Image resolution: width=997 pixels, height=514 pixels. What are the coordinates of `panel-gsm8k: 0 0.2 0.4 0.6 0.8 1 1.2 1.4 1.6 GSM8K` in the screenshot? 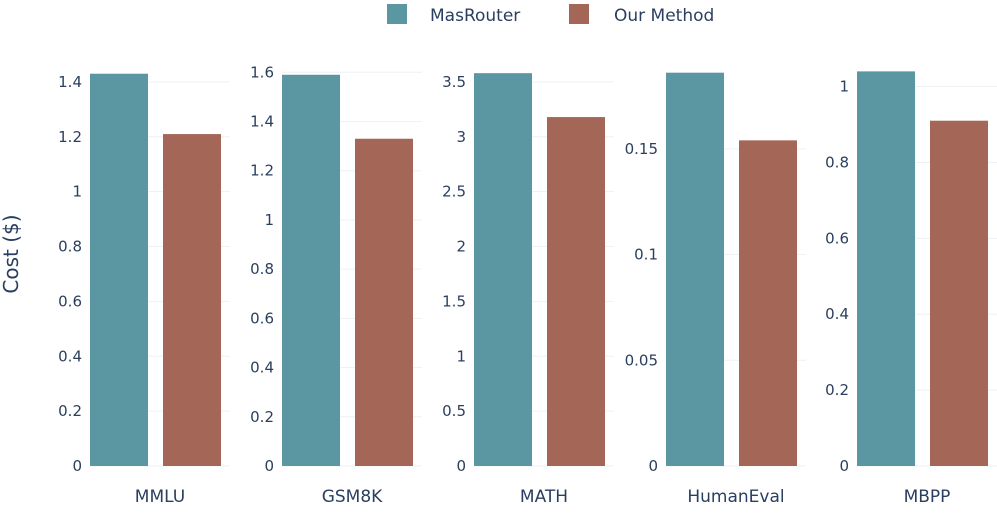 It's located at (336, 285).